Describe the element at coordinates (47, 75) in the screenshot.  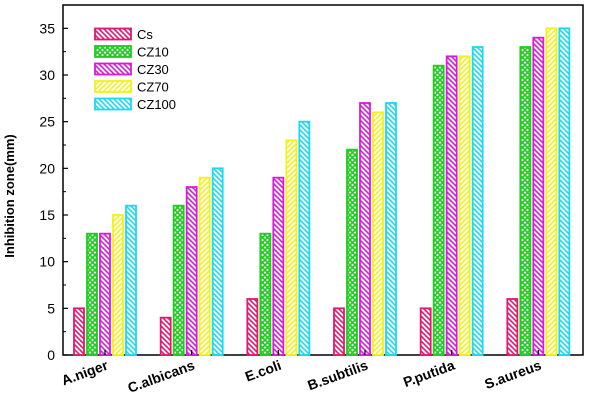
I see `y-tick-label: 30` at that location.